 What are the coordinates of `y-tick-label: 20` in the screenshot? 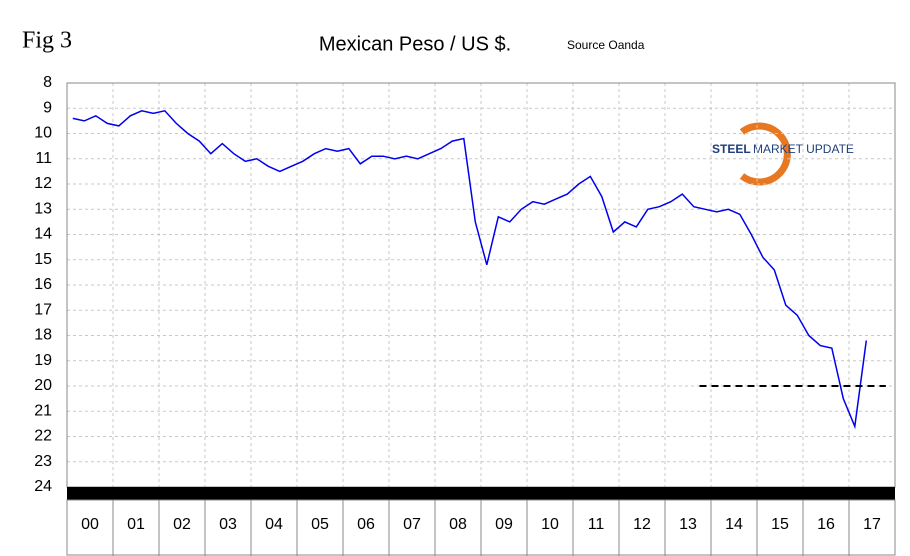 It's located at (43, 385).